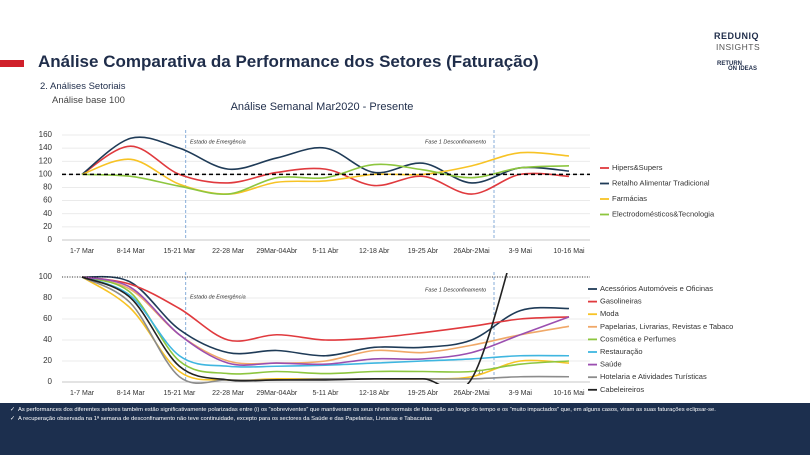  Describe the element at coordinates (621, 301) in the screenshot. I see `legend-label: Gasolineiras` at that location.